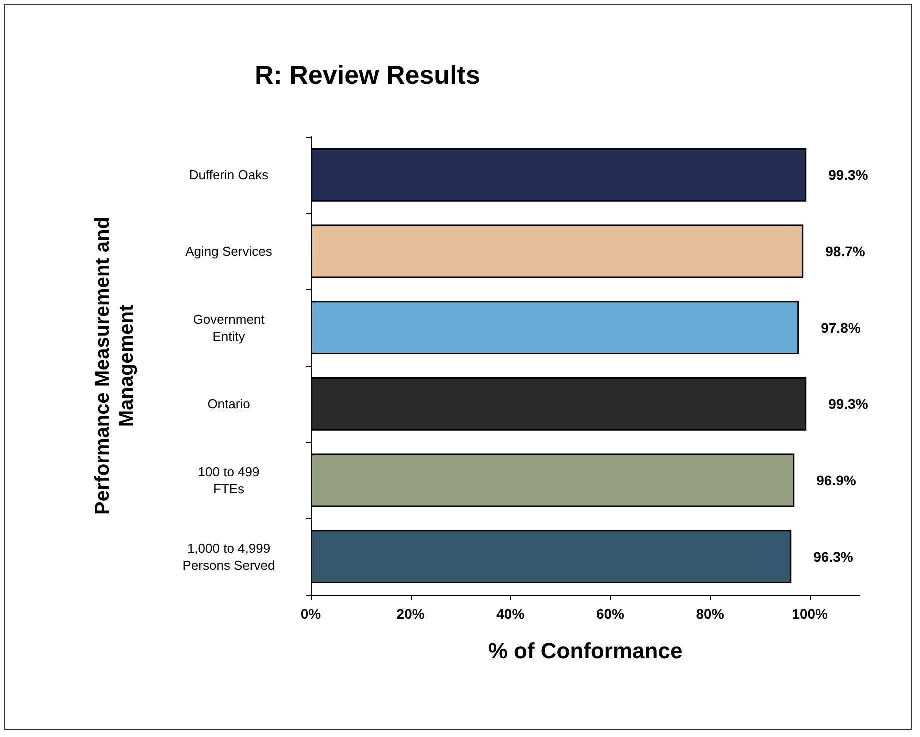 The width and height of the screenshot is (920, 737). Describe the element at coordinates (836, 480) in the screenshot. I see `data-label: 96.9%` at that location.